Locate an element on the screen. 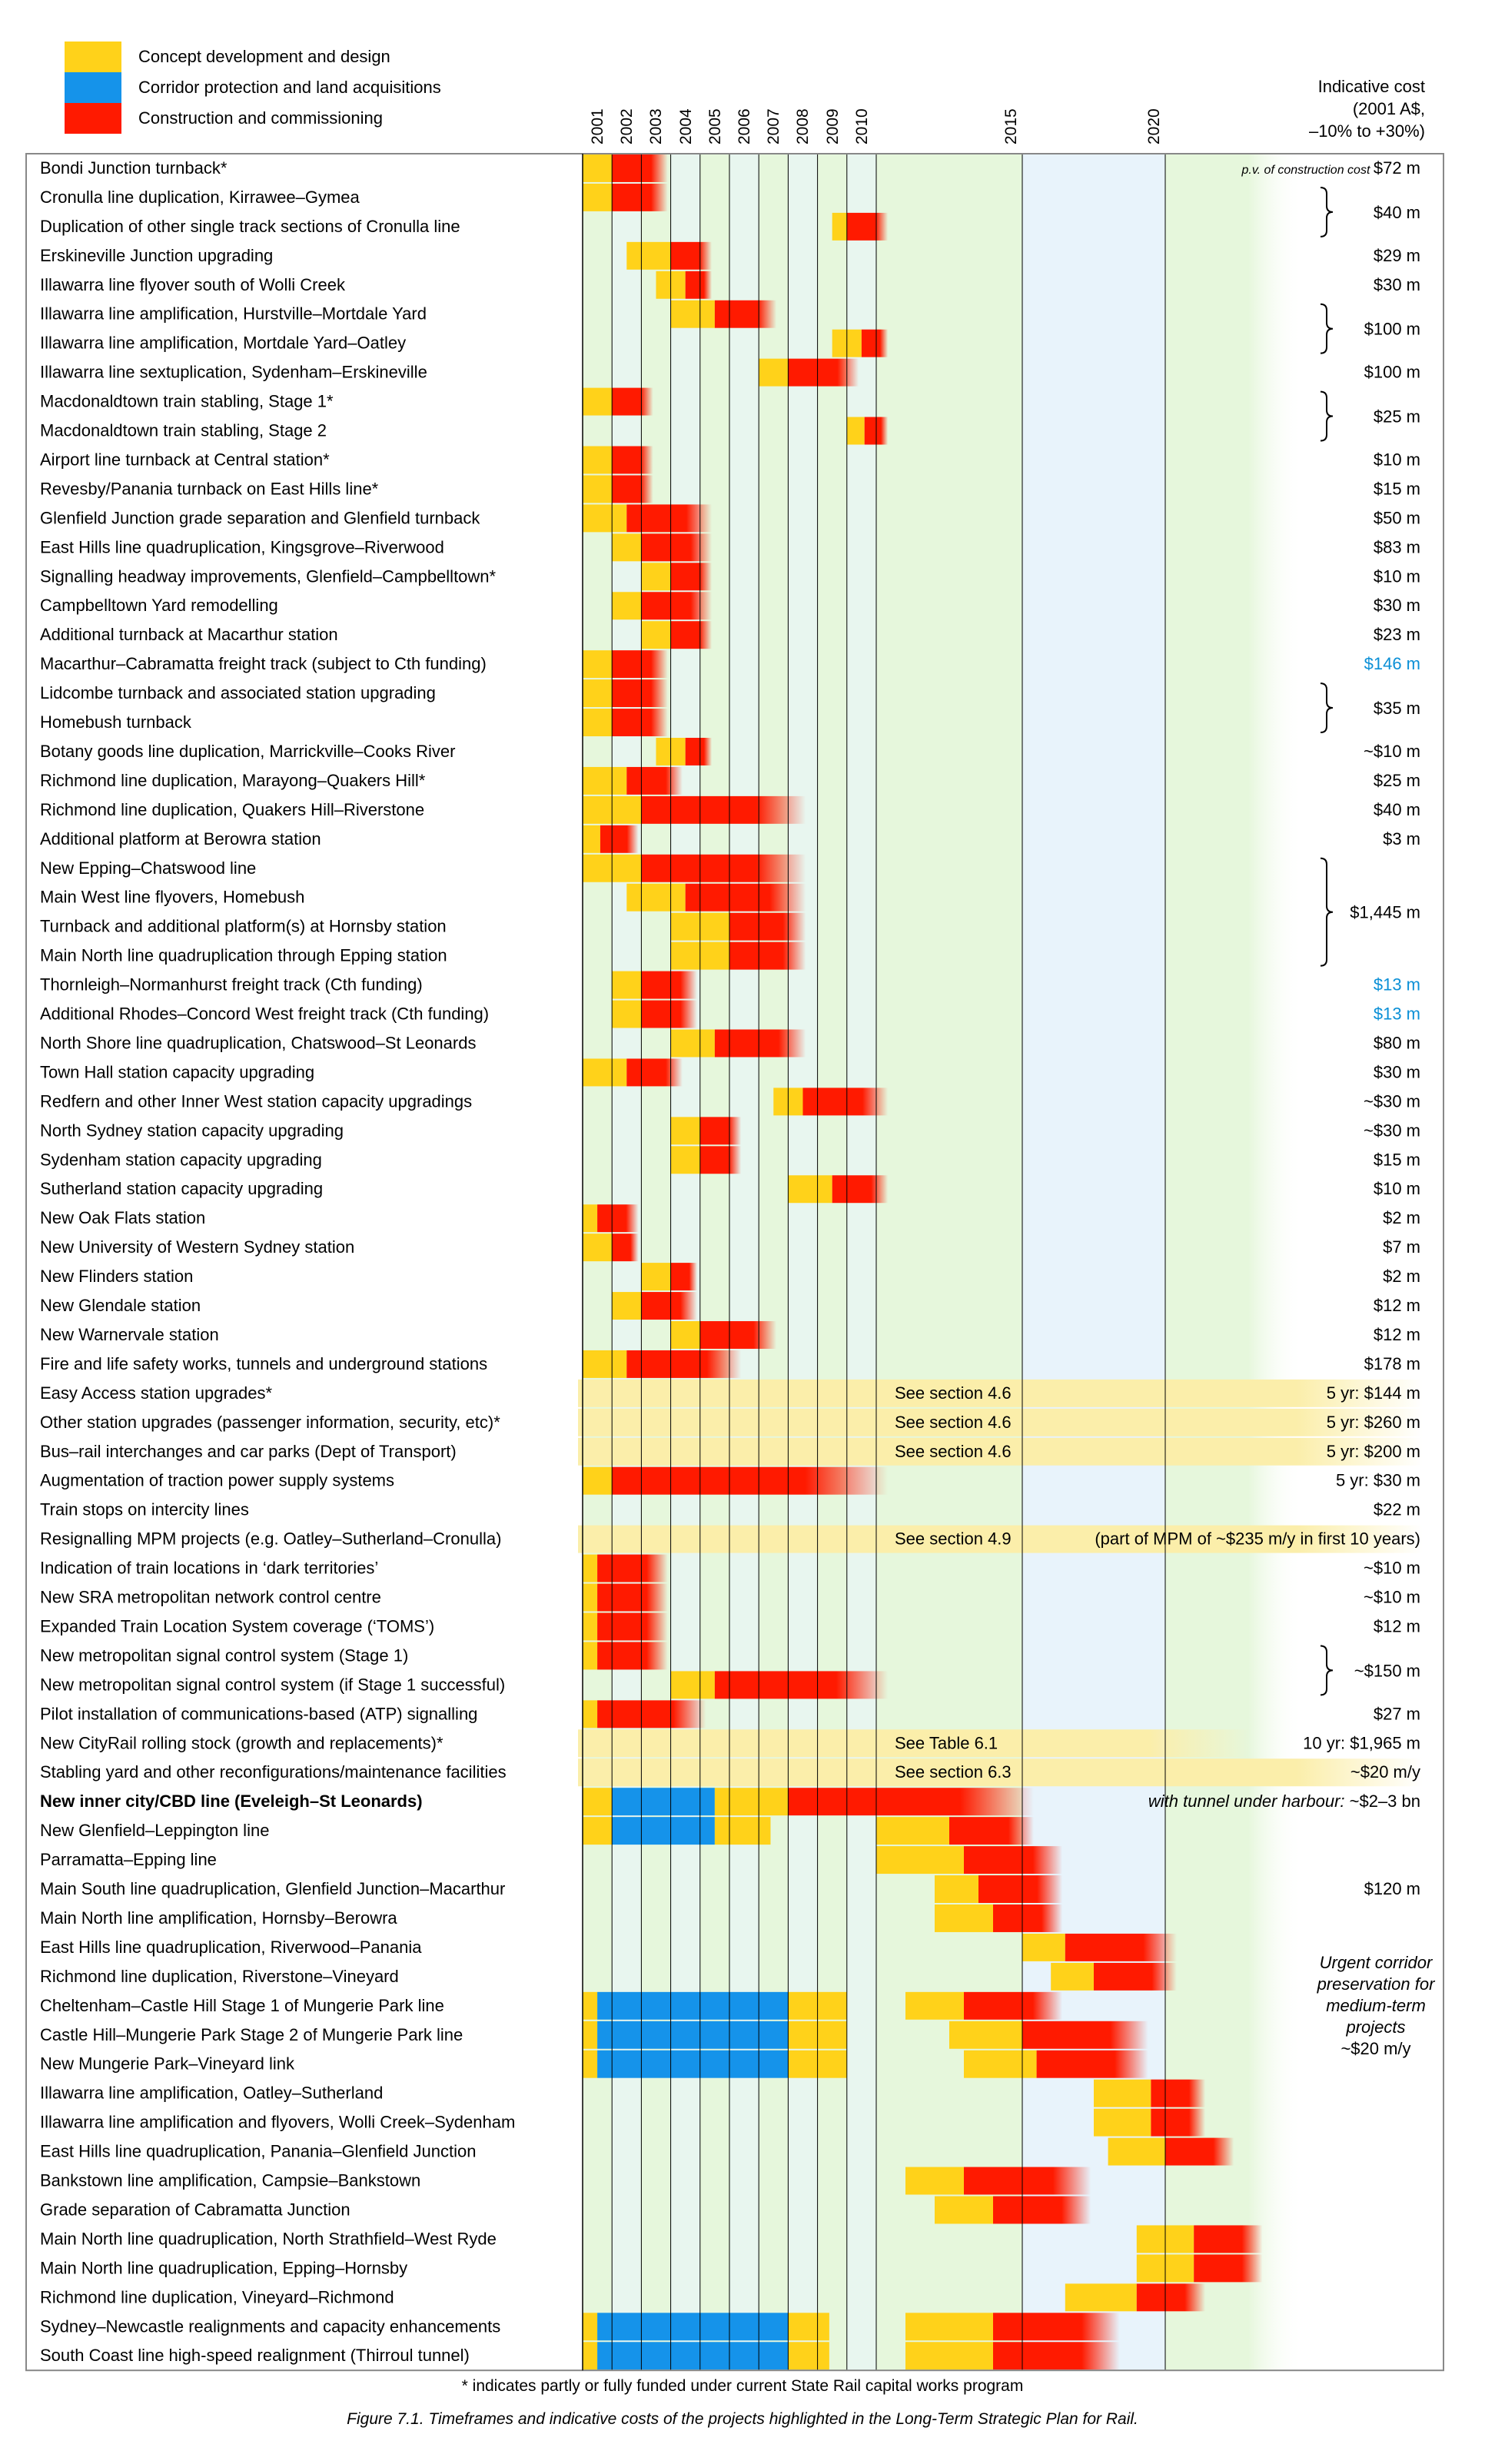 Image resolution: width=1485 pixels, height=2464 pixels. project-label: North Sydney station capacity upgrading is located at coordinates (192, 1130).